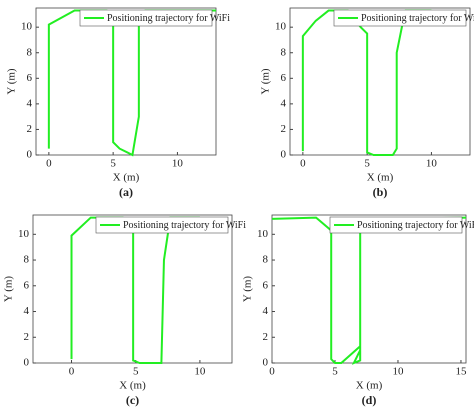 The width and height of the screenshot is (474, 414). What do you see at coordinates (380, 192) in the screenshot?
I see `caption: (b)` at bounding box center [380, 192].